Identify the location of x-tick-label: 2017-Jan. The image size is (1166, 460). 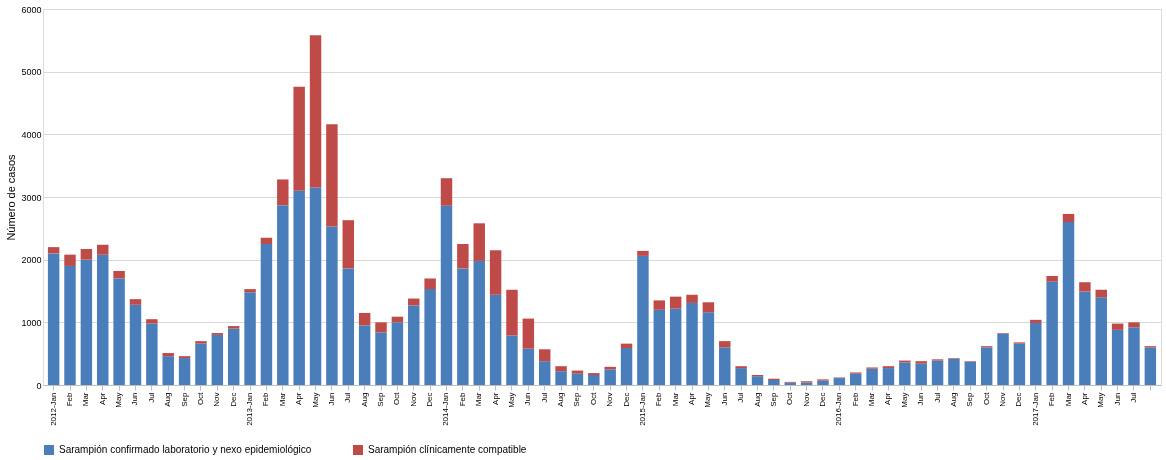
(1035, 409).